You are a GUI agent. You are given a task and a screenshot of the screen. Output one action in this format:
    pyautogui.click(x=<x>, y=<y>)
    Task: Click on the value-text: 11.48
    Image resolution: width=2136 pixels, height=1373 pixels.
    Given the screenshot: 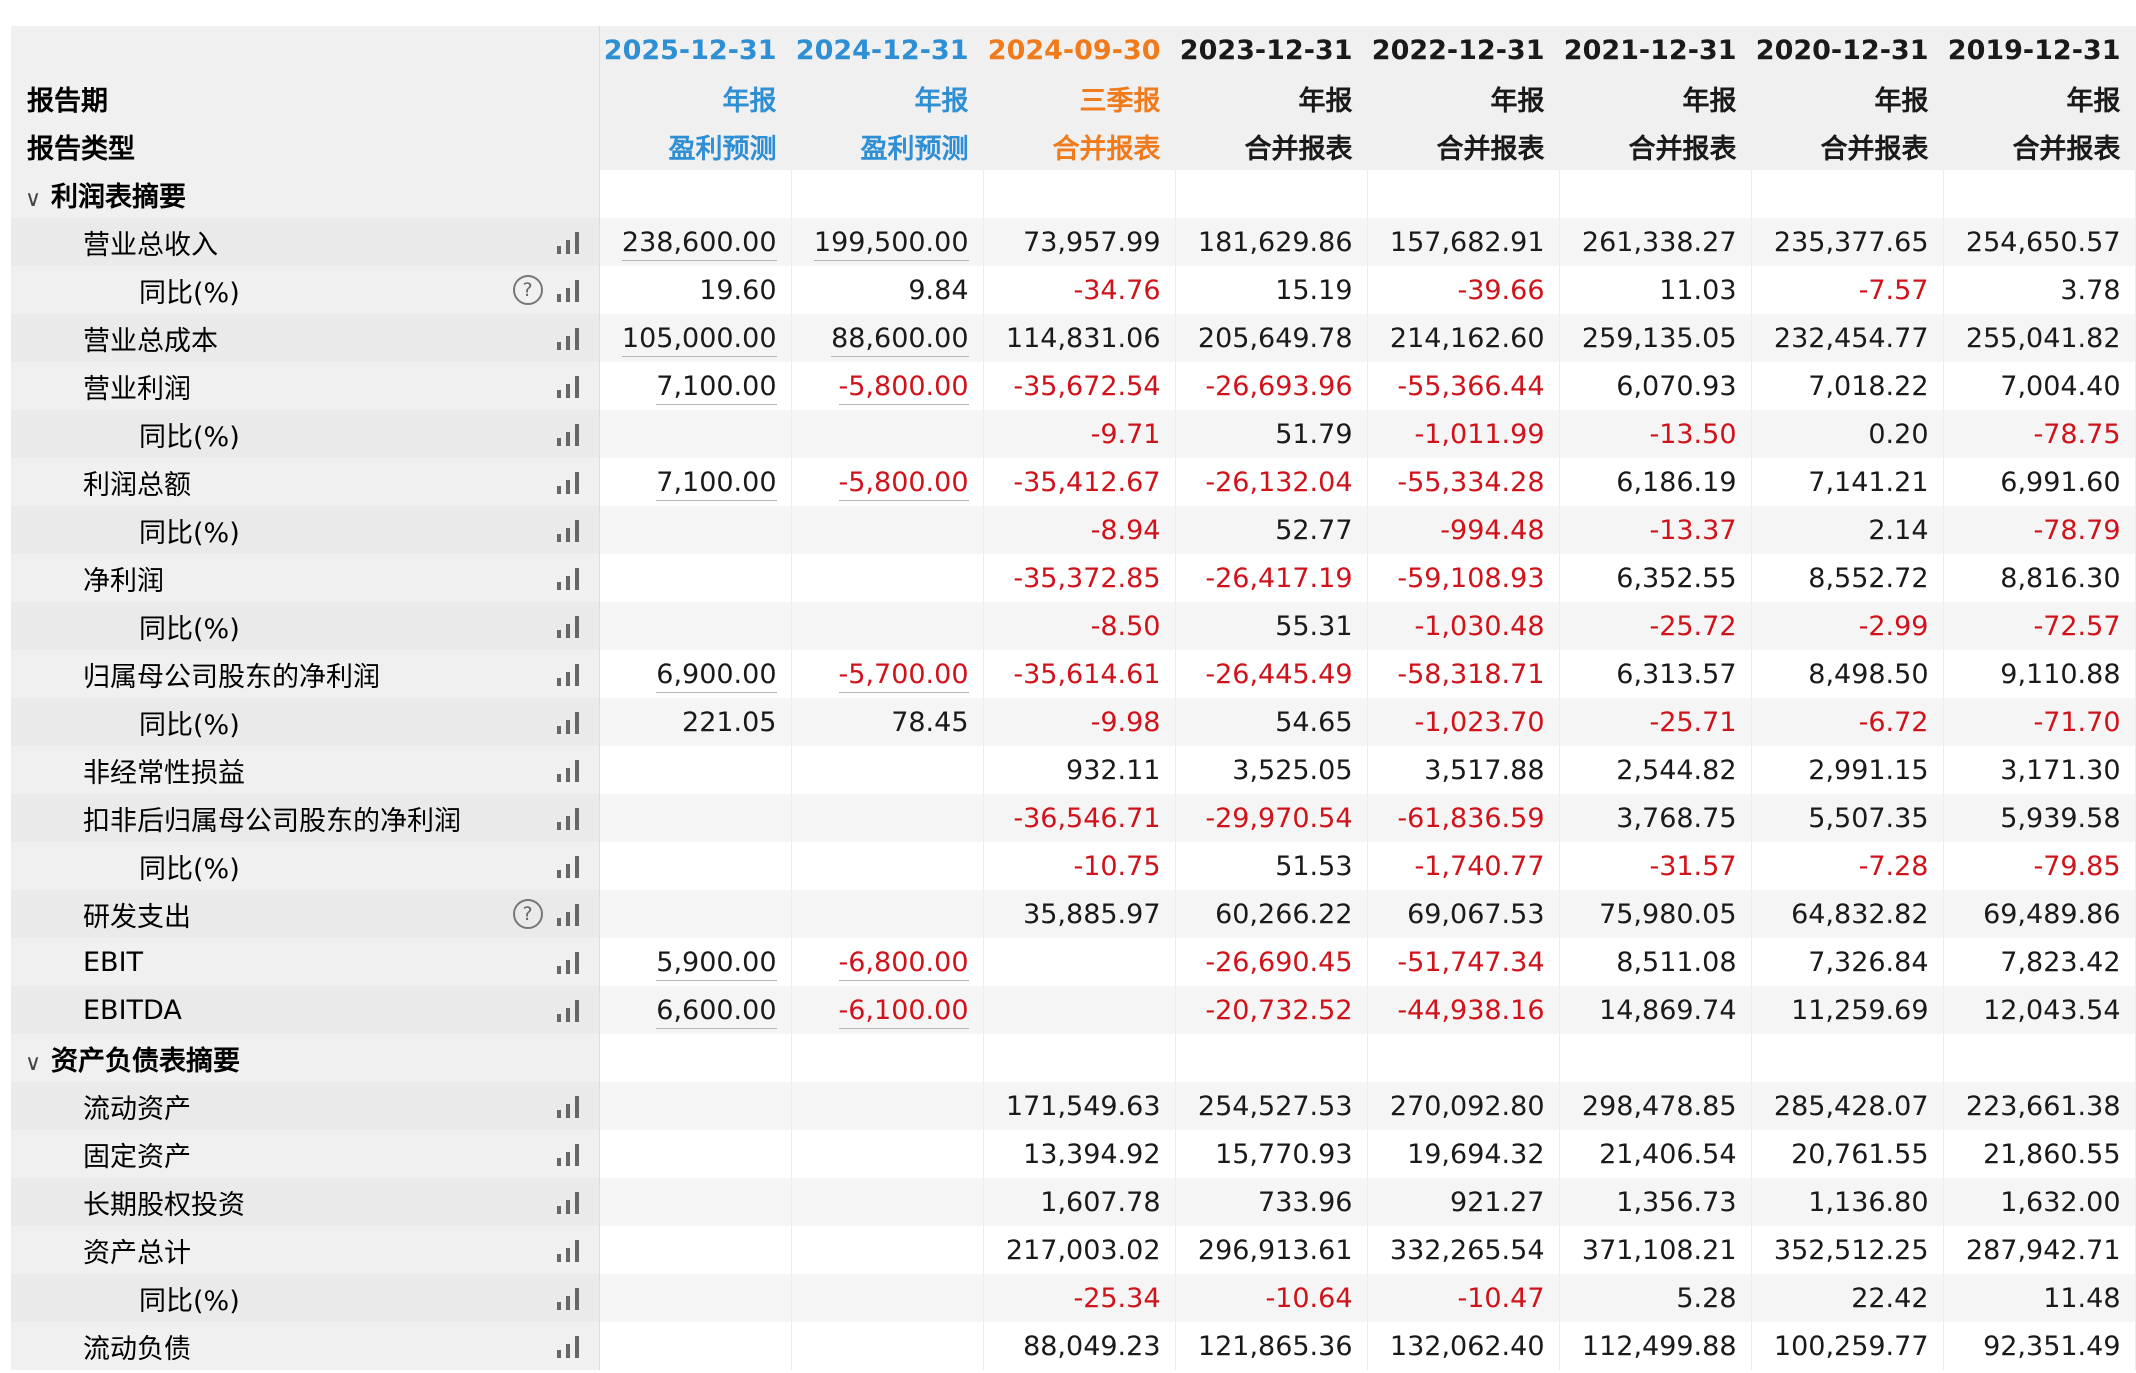 What is the action you would take?
    pyautogui.click(x=2082, y=1298)
    